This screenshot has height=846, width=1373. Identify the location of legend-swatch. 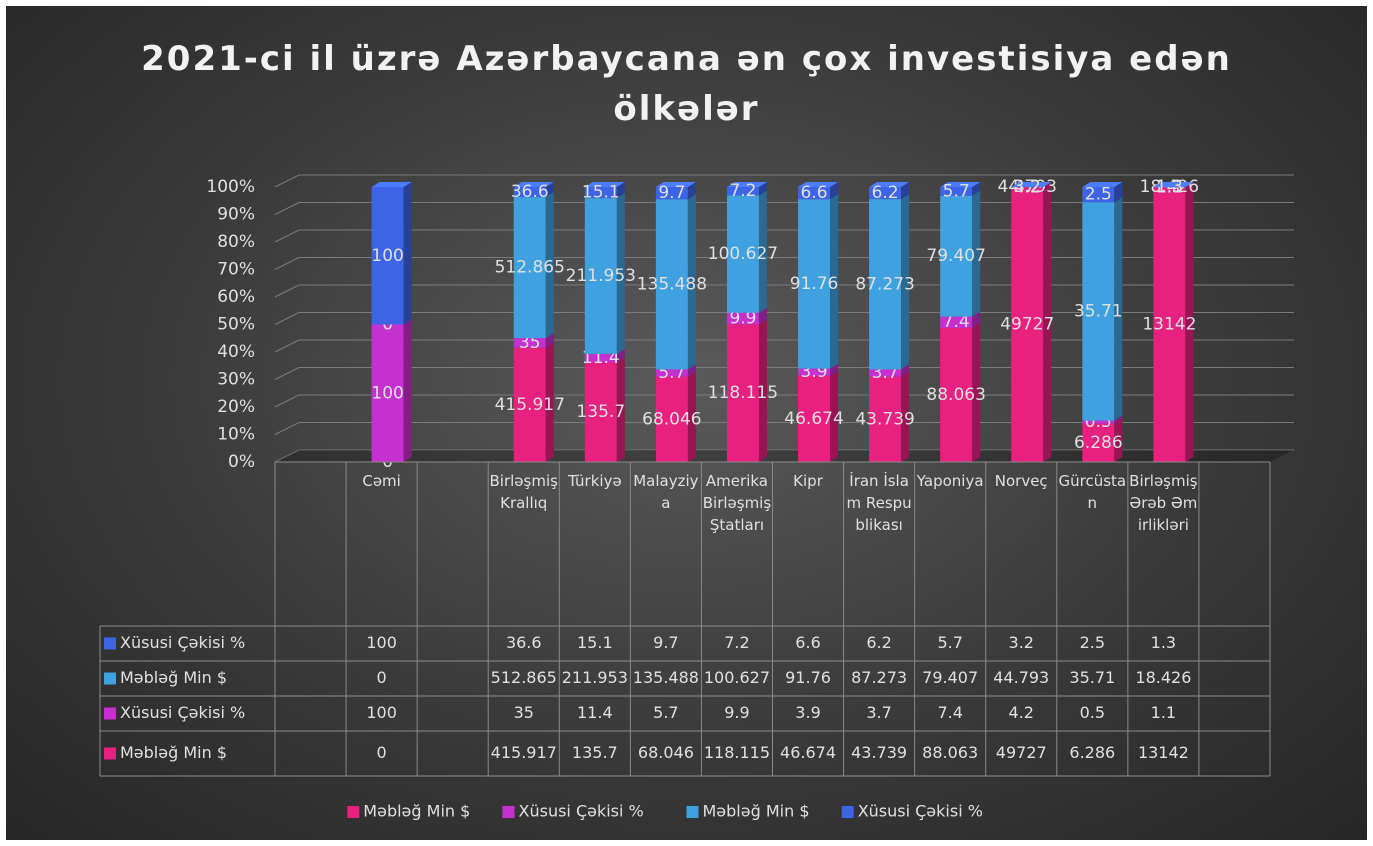
(847, 812).